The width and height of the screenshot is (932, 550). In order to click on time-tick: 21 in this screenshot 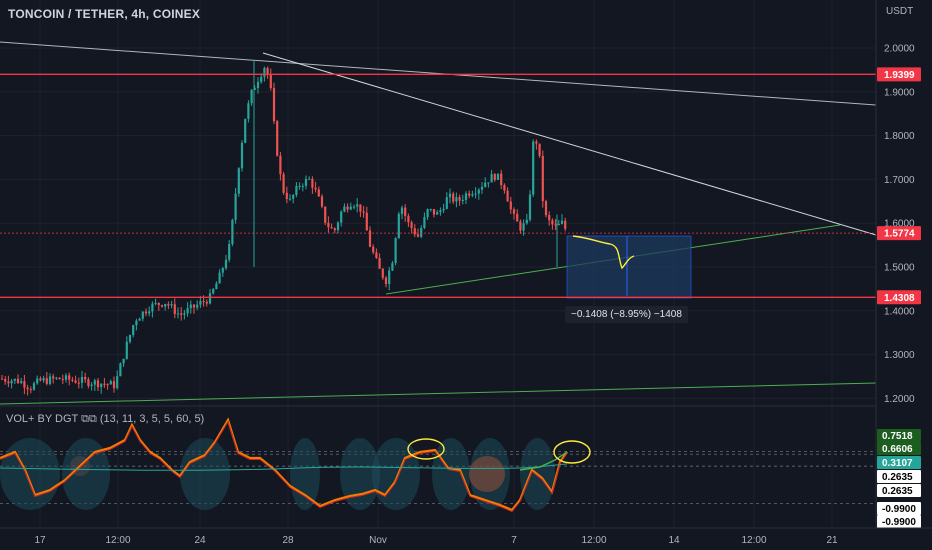, I will do `click(832, 540)`.